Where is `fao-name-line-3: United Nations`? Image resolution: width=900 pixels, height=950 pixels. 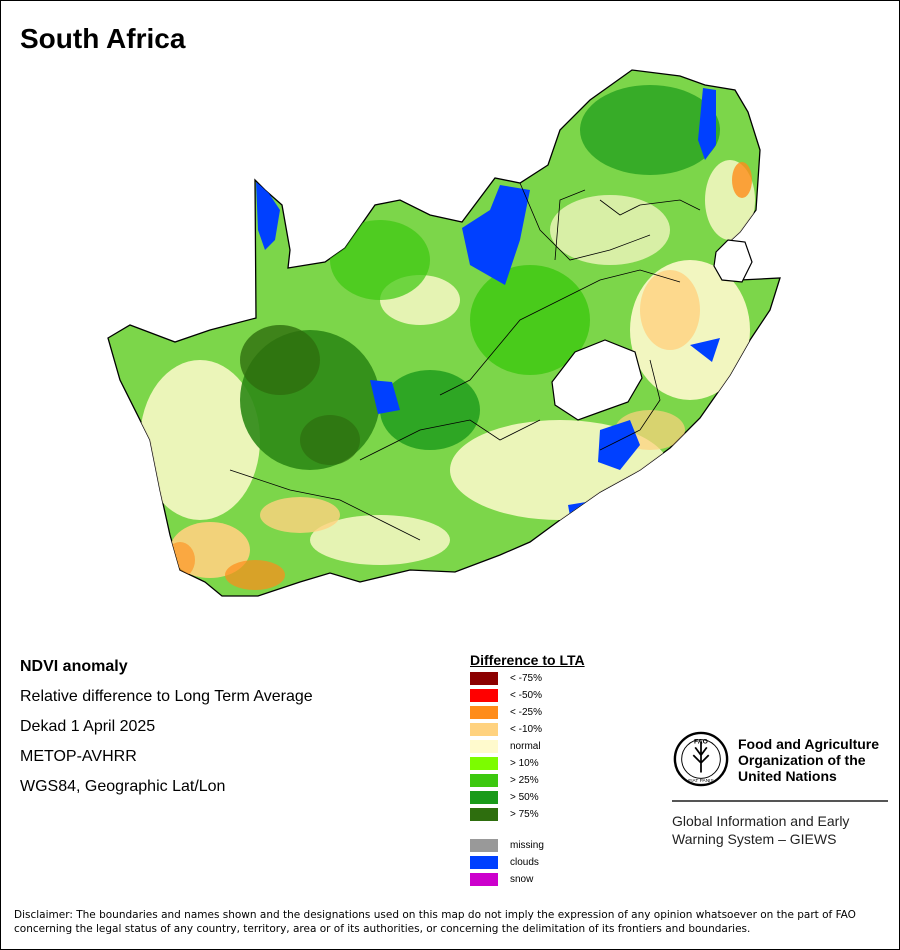 fao-name-line-3: United Nations is located at coordinates (787, 776).